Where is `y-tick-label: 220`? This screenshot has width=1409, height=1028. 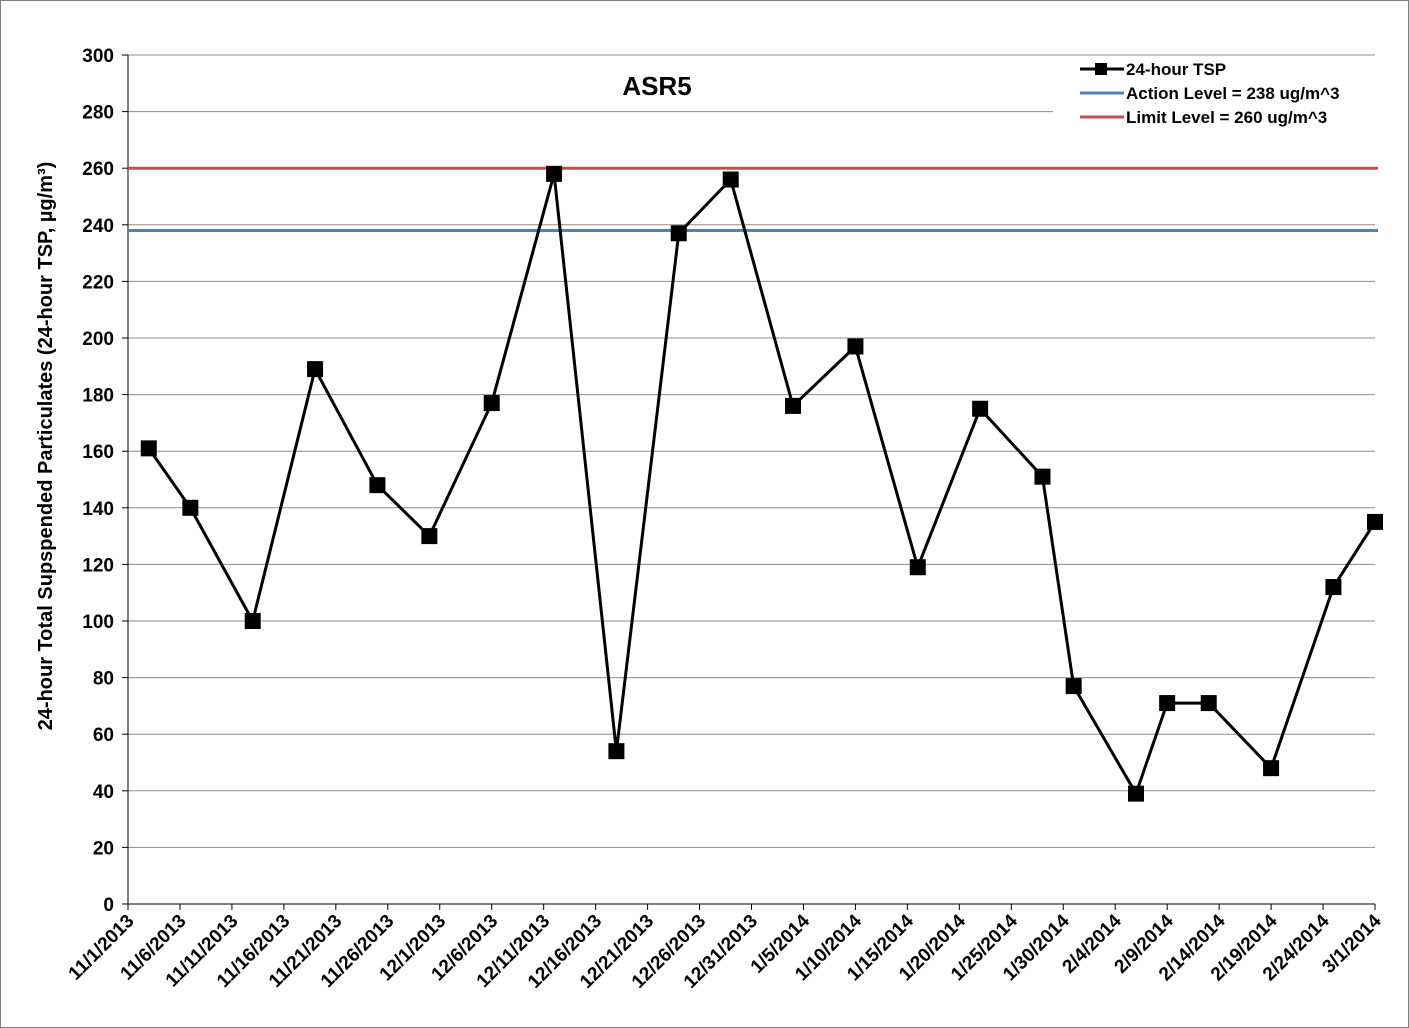 y-tick-label: 220 is located at coordinates (98, 282).